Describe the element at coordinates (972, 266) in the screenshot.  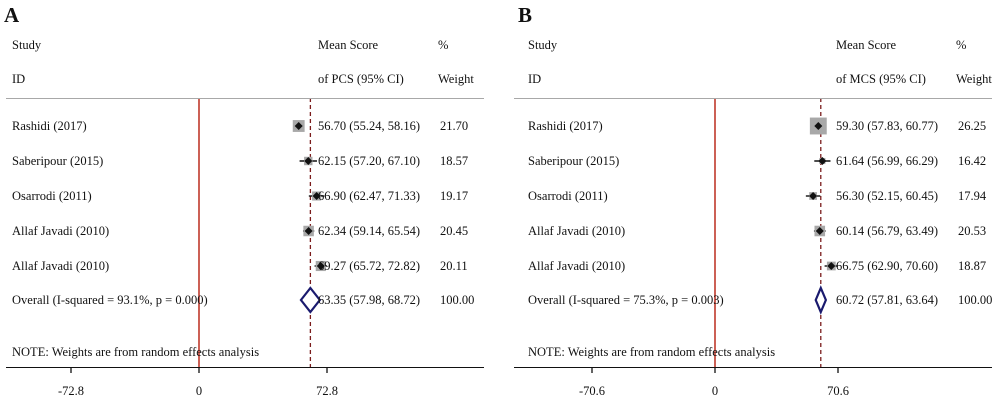
I see `study-weight: 18.87` at that location.